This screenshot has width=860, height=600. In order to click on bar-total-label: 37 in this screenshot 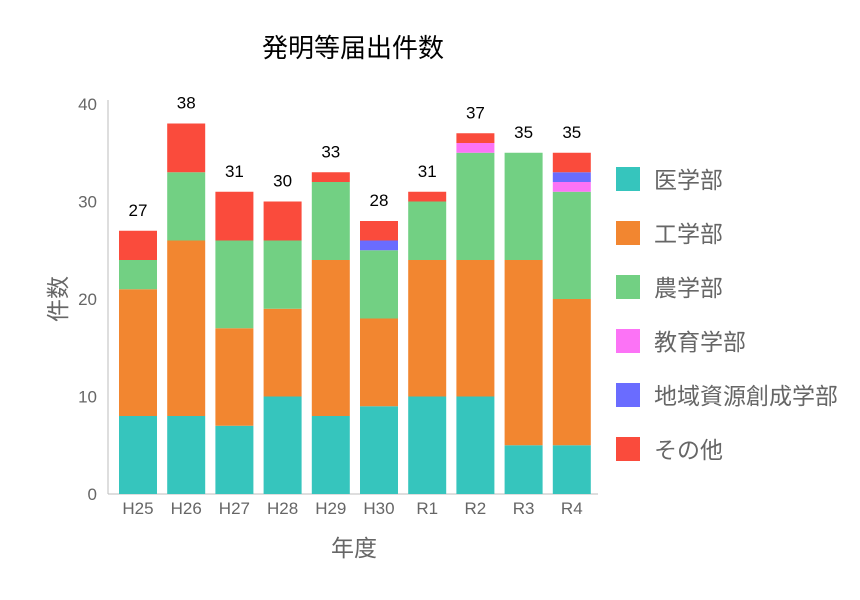, I will do `click(475, 112)`.